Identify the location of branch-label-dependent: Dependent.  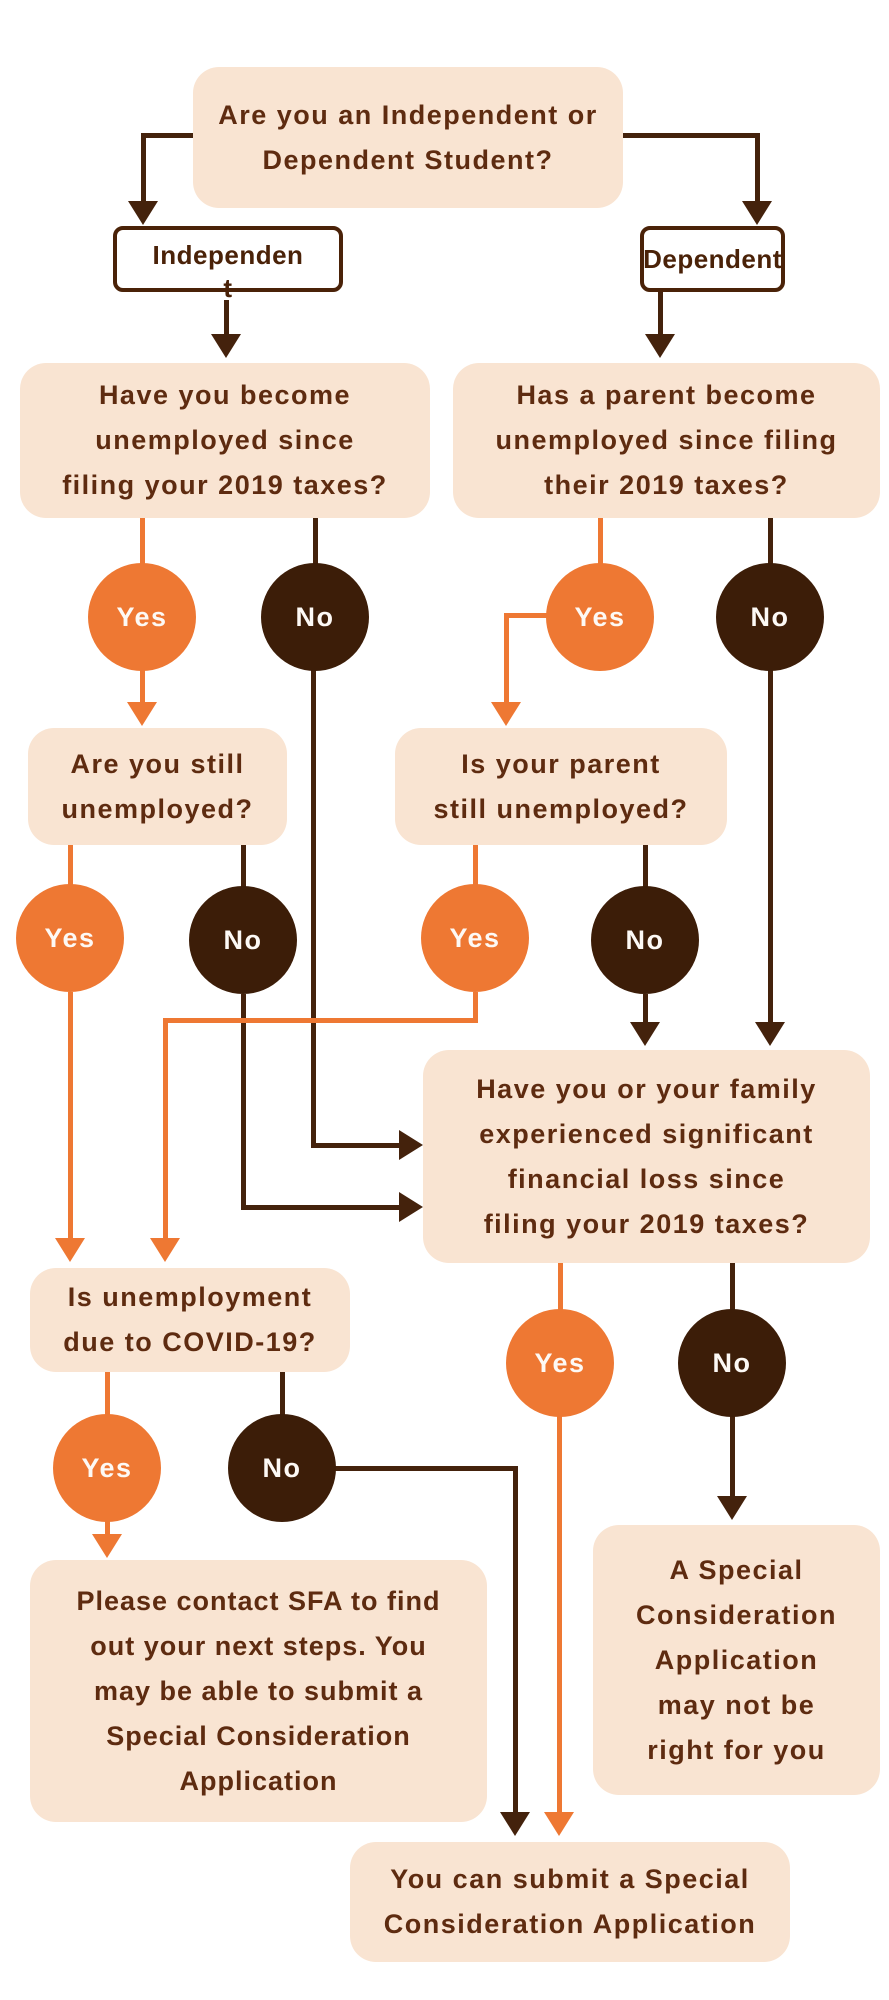
(712, 259).